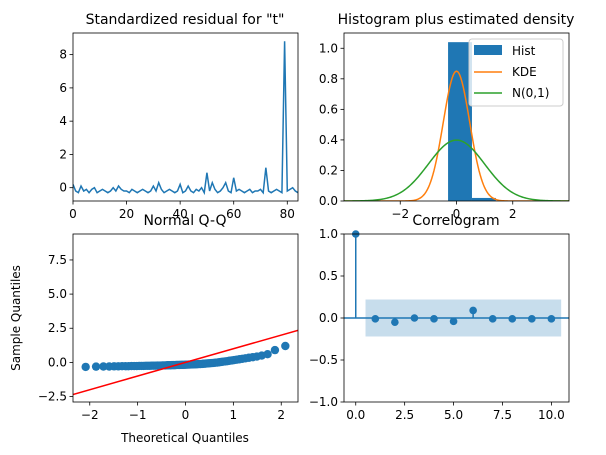  I want to click on histogram-xtick-label: 0, so click(457, 214).